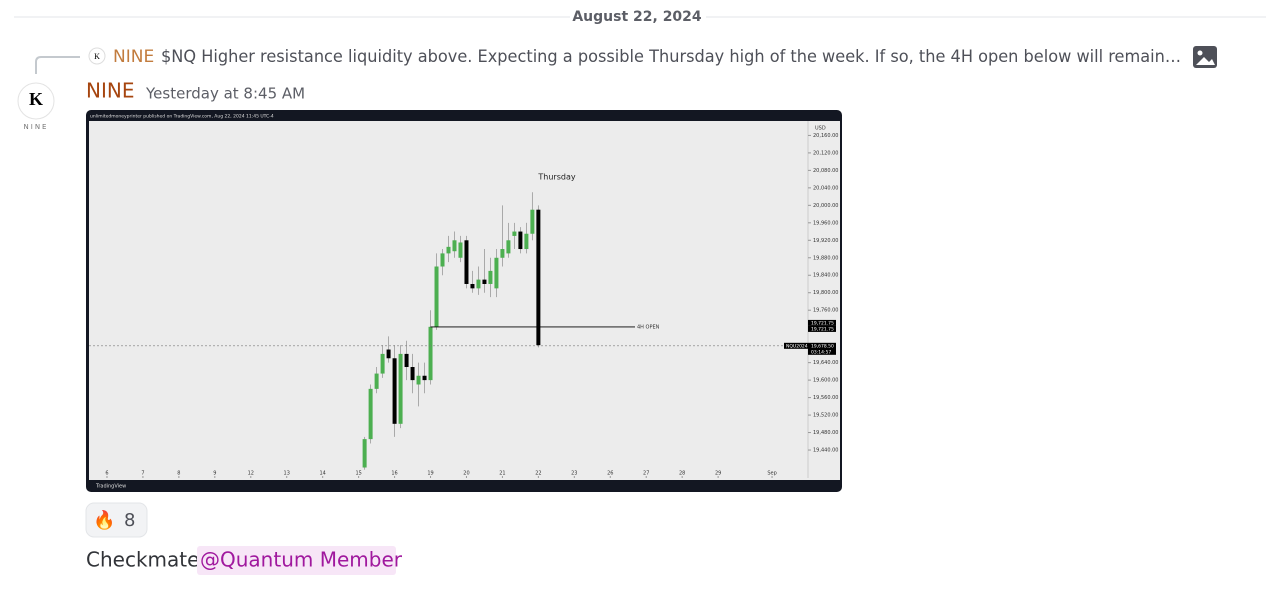 The width and height of the screenshot is (1280, 594). What do you see at coordinates (825, 293) in the screenshot?
I see `y-tick-label: 19,800.00` at bounding box center [825, 293].